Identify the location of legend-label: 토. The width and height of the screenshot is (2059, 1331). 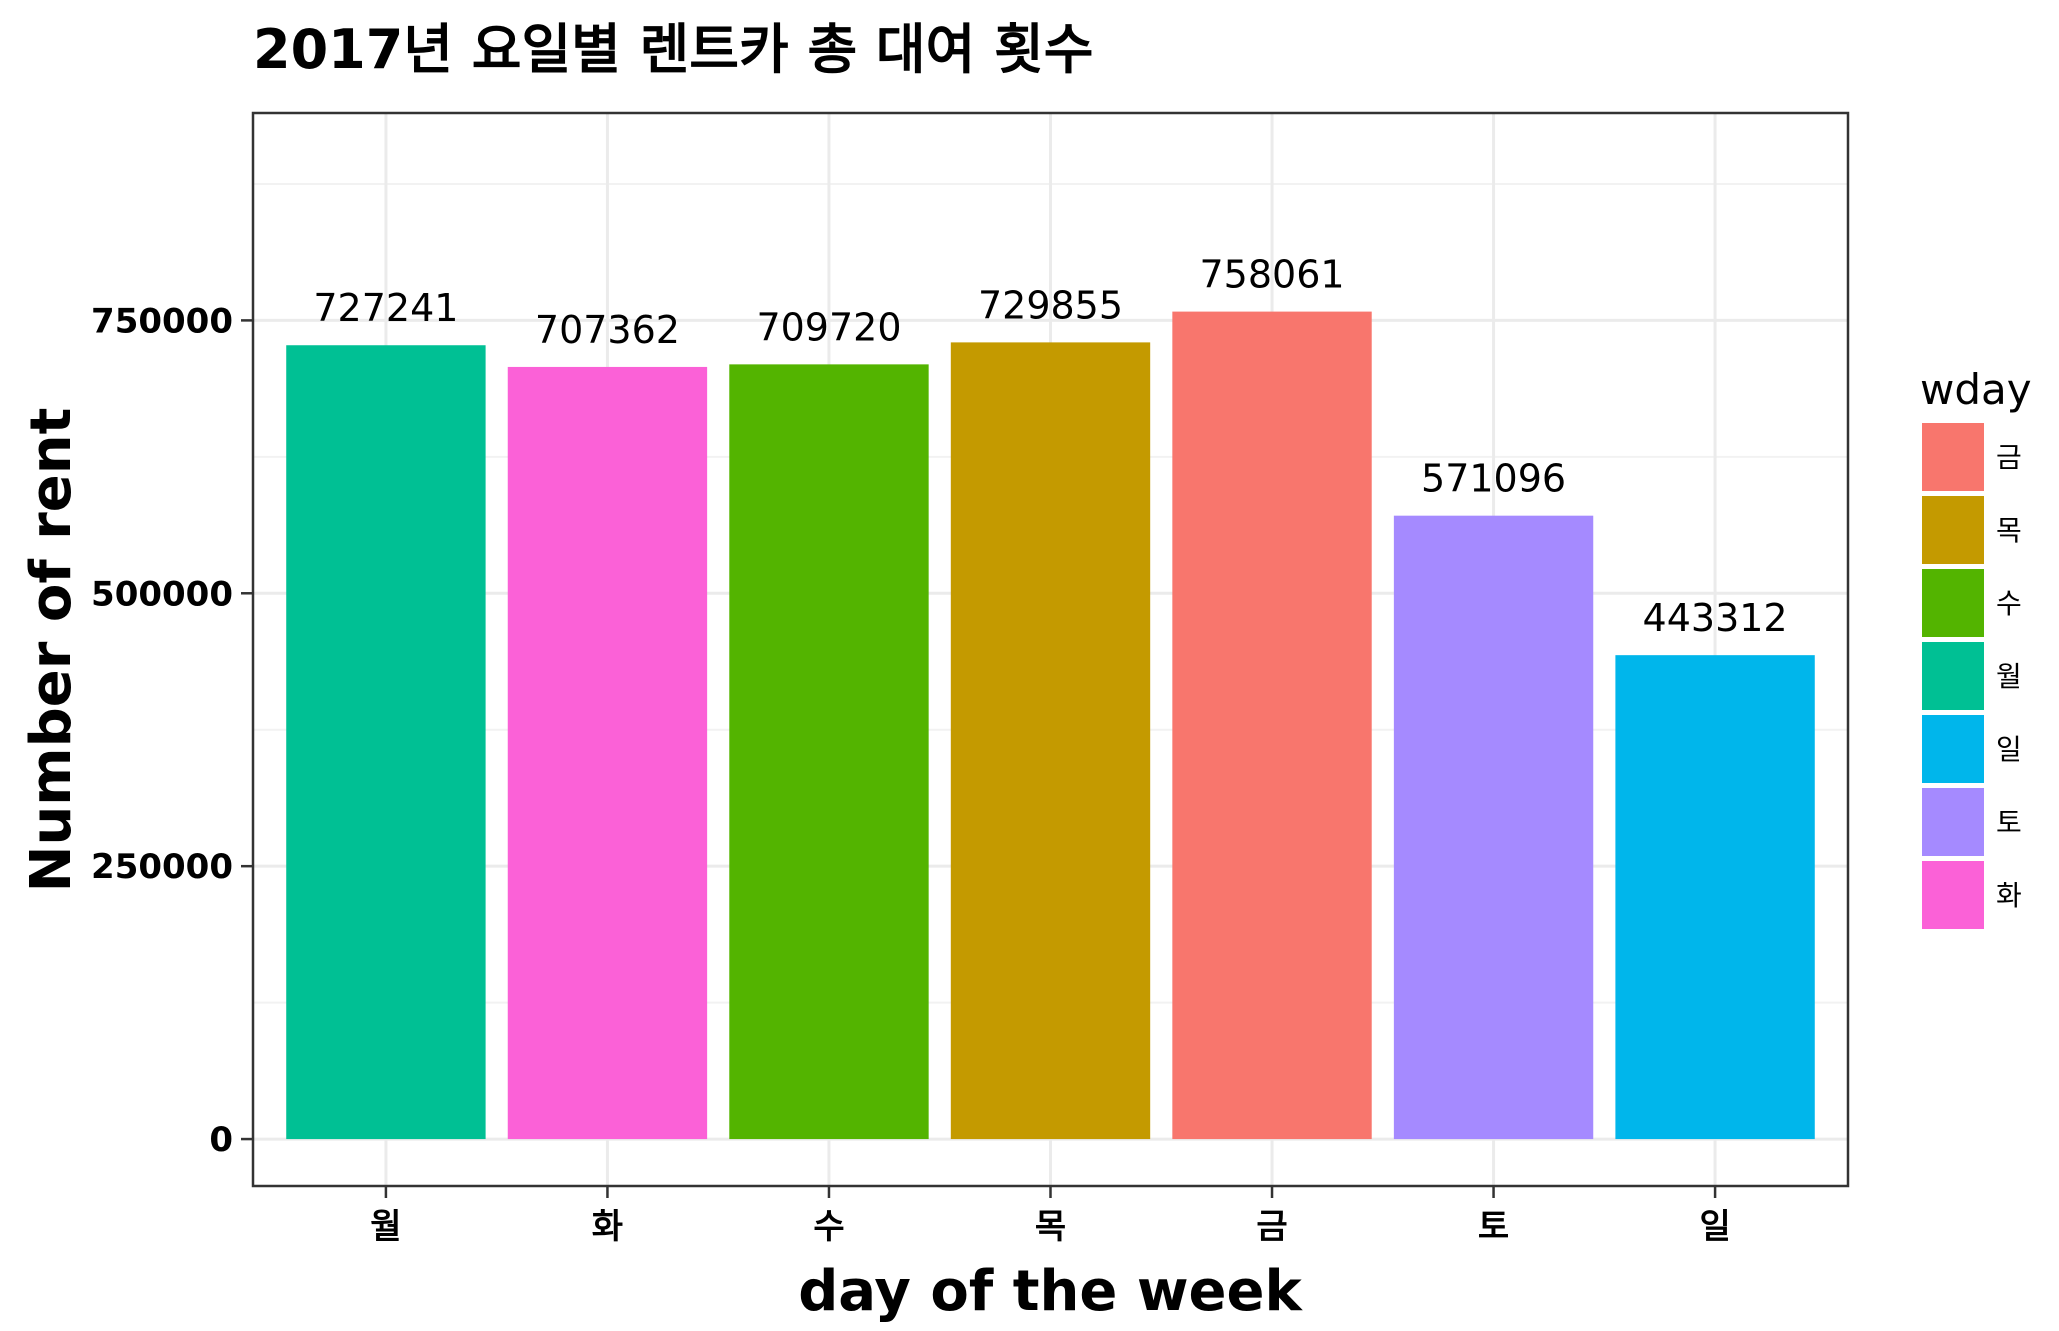
(2009, 822).